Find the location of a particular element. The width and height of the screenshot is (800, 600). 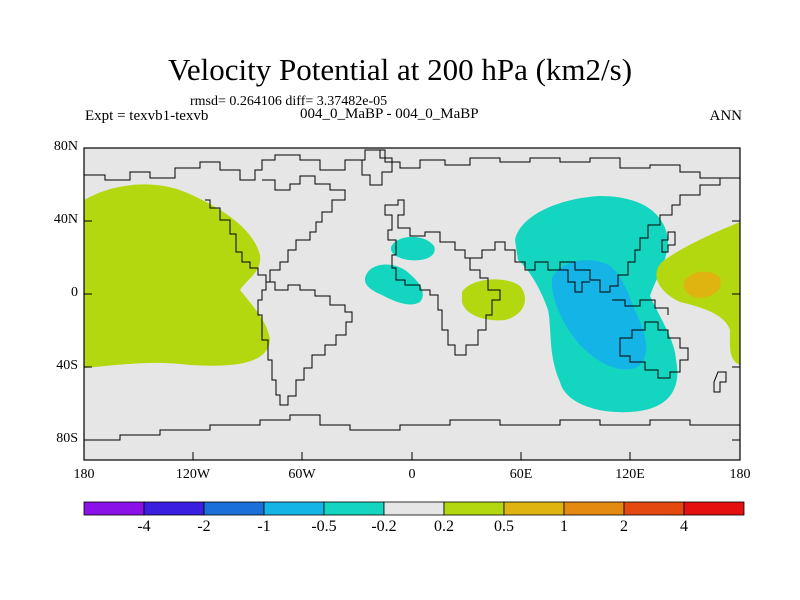

stats-text: rmsd= 0.264106 diff= 3.37482e-05 is located at coordinates (289, 101).